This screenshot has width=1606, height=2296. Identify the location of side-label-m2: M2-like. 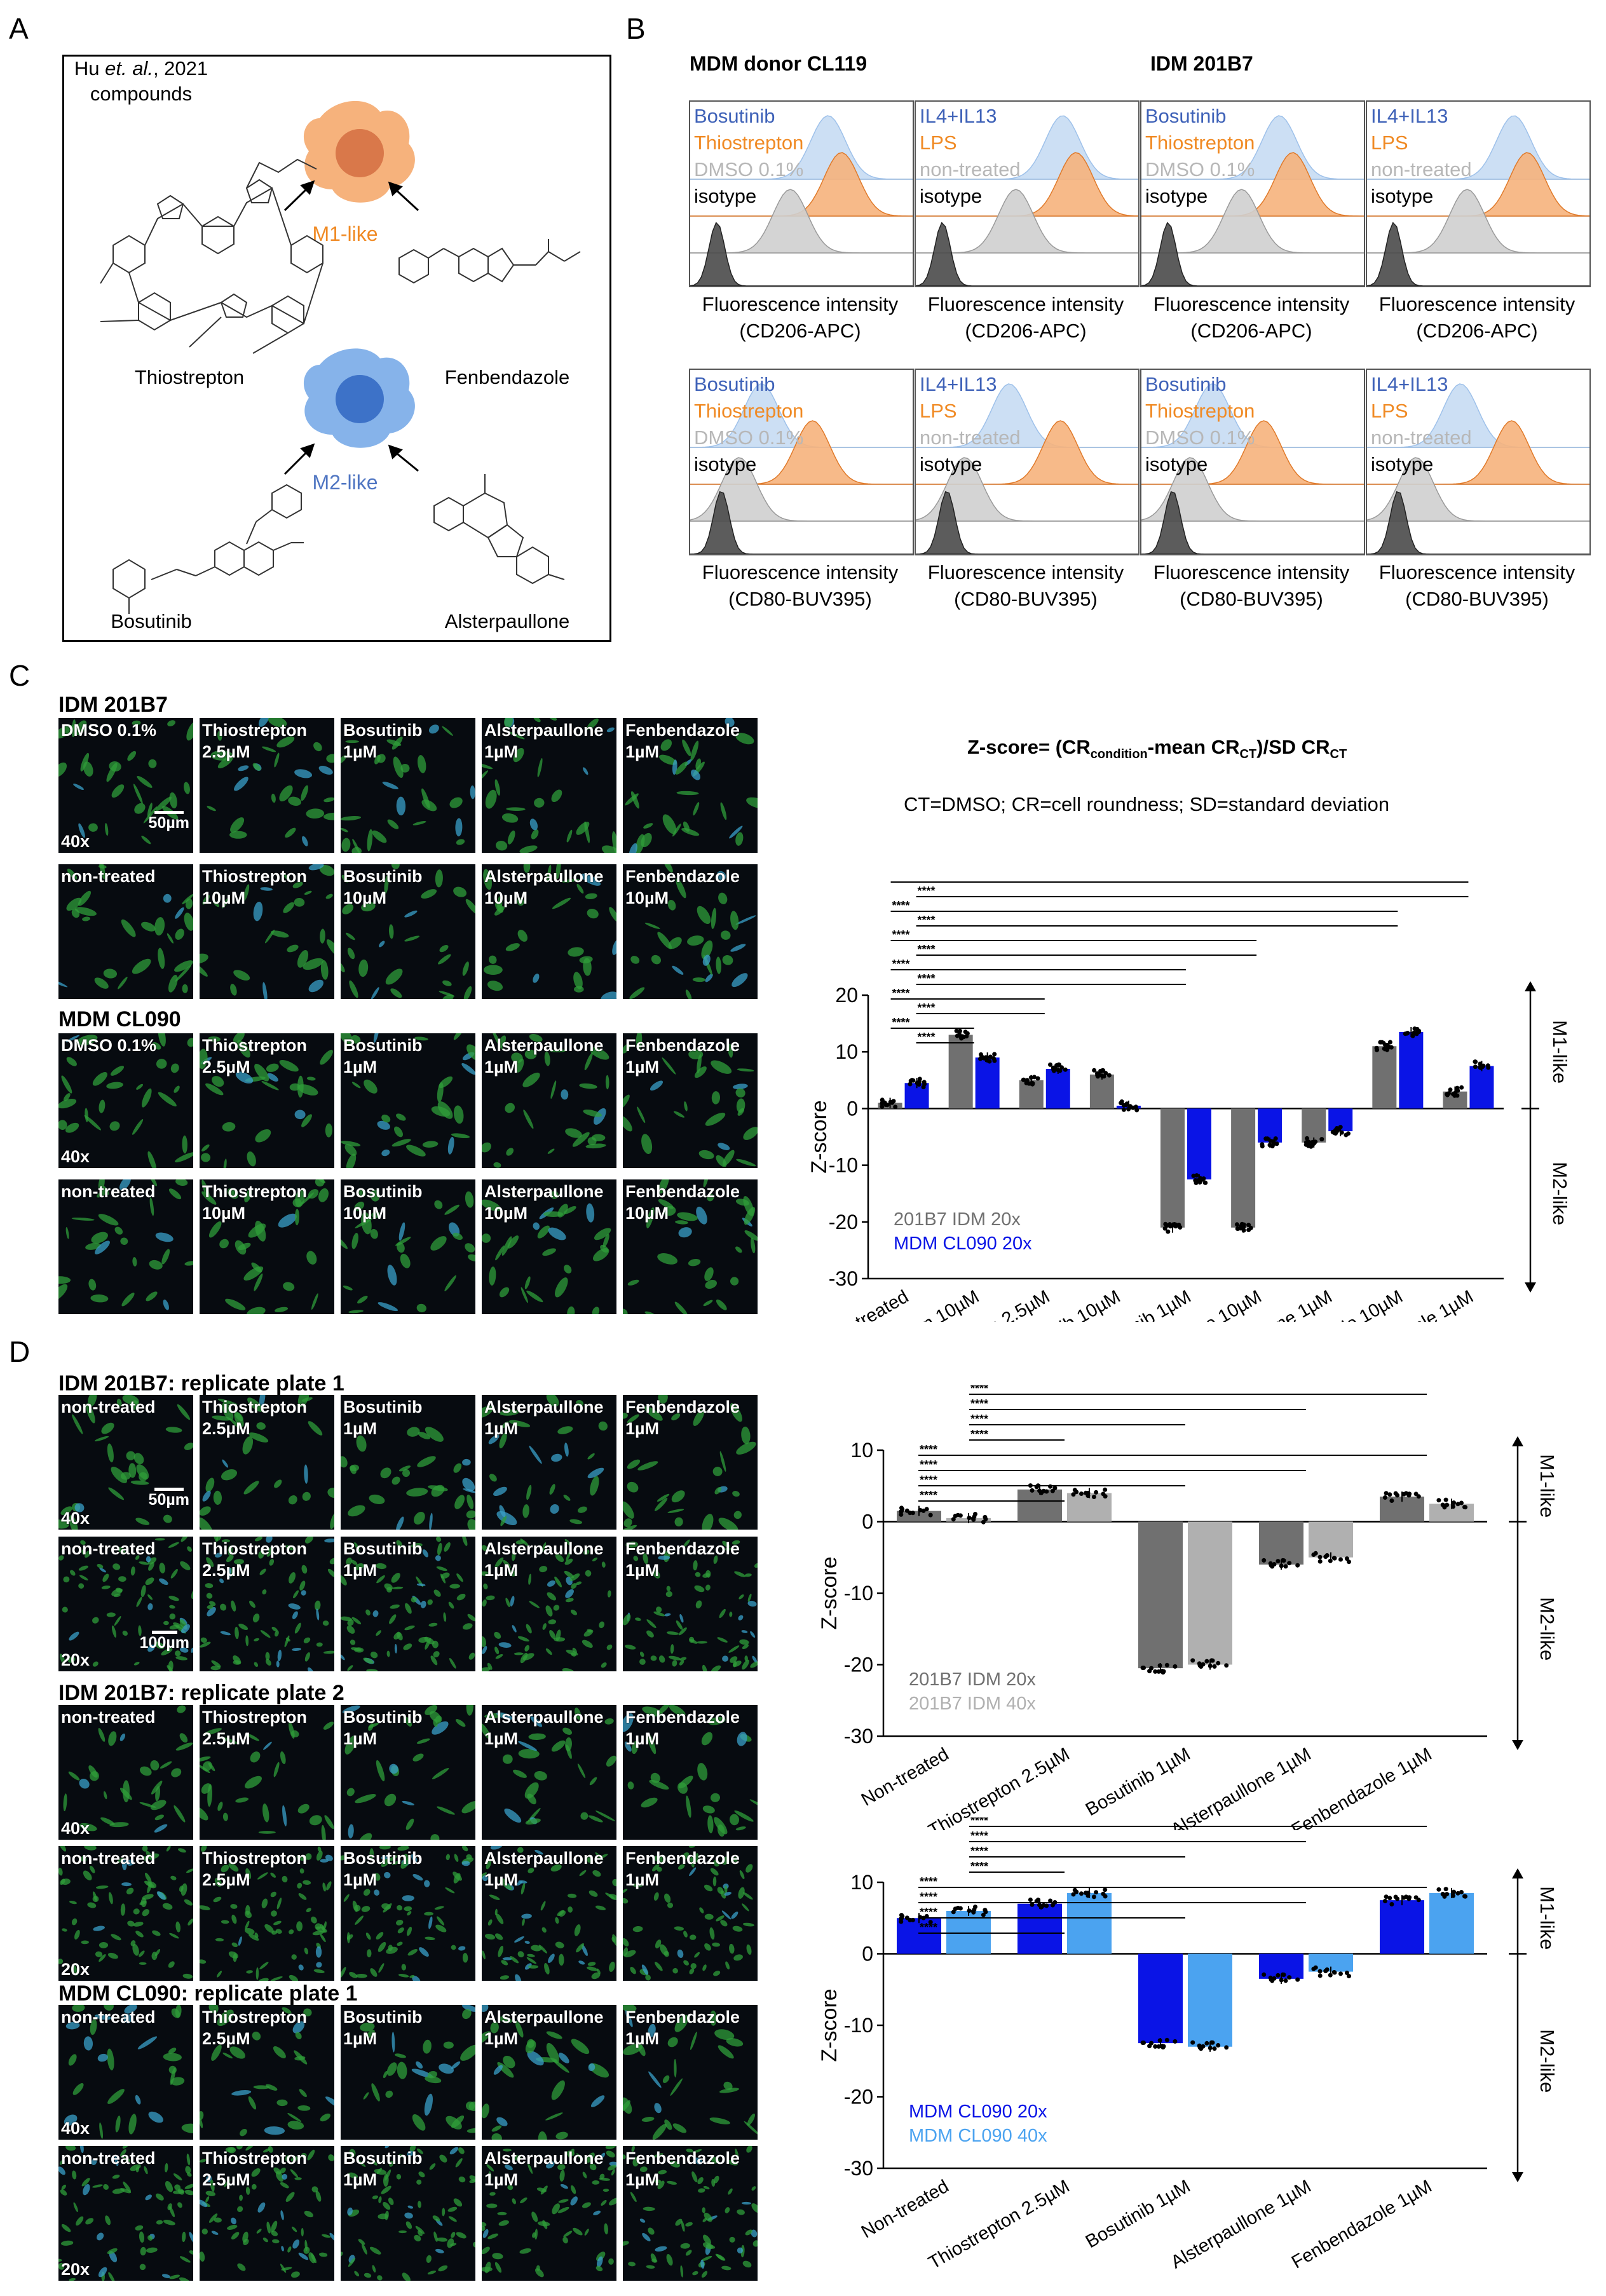
(1560, 1193).